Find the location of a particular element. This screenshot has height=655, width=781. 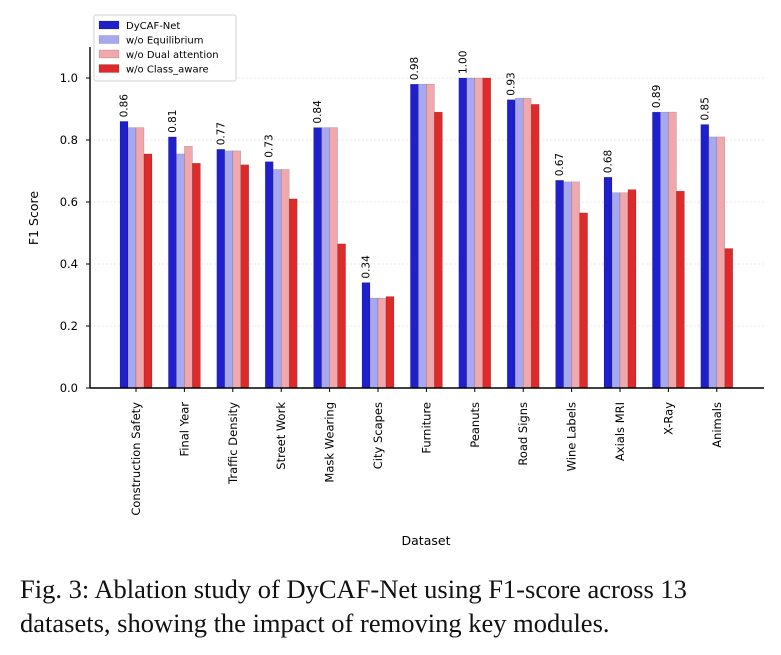

y-tick-label: 0.0 is located at coordinates (69, 388).